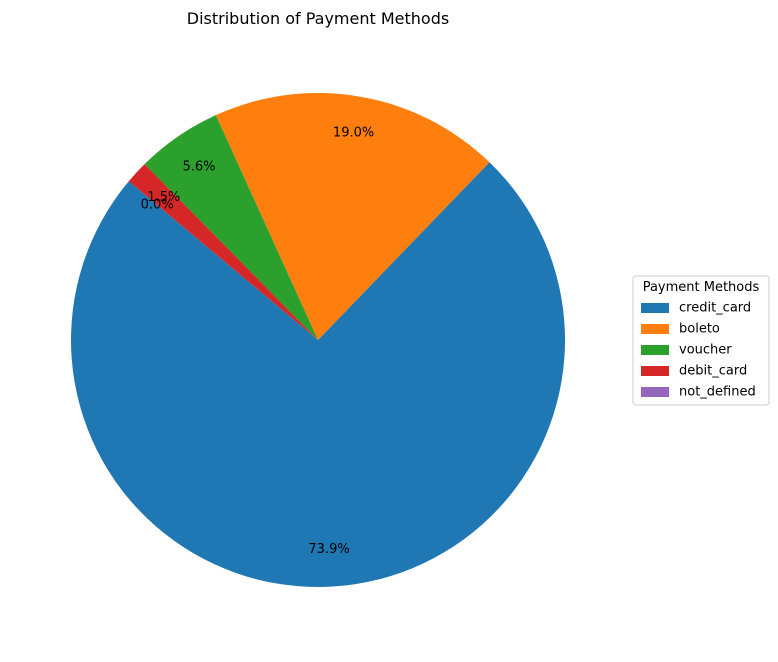  I want to click on legend-label-credit-card: credit_card, so click(715, 308).